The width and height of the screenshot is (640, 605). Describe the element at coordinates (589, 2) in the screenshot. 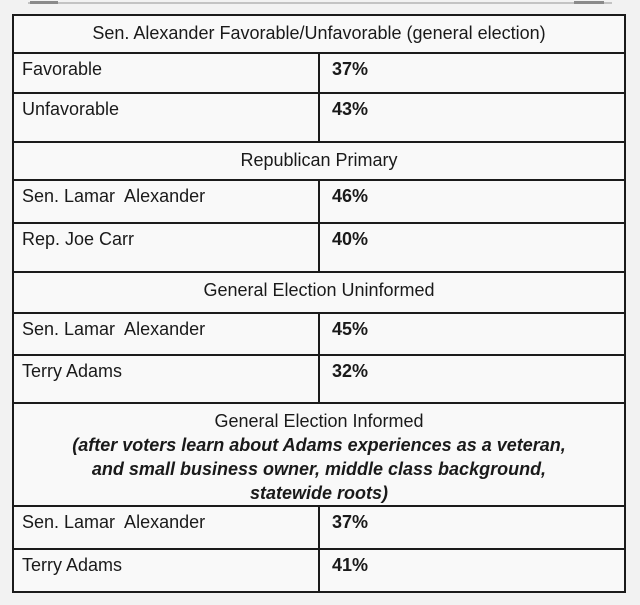

I see `cropped-border-artifact-right` at that location.